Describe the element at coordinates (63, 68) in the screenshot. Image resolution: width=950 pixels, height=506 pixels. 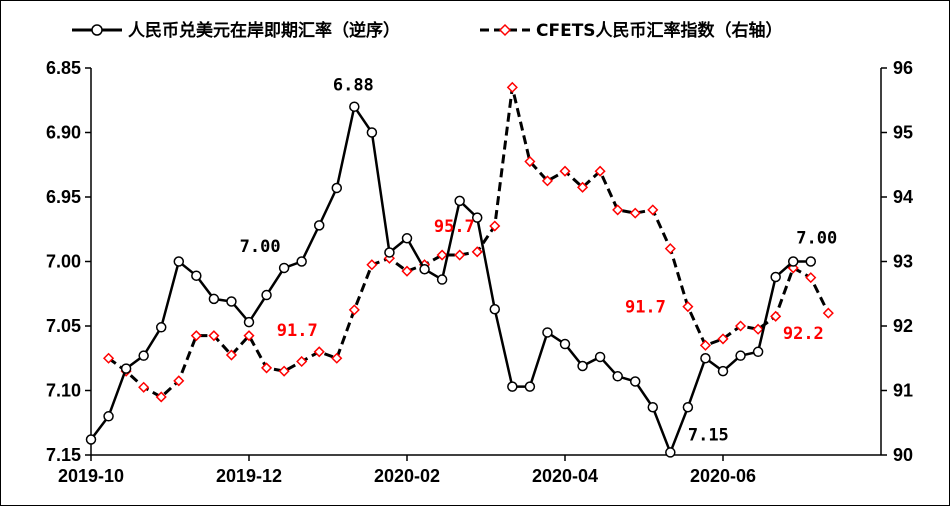
I see `left-tick-label: 6.85` at that location.